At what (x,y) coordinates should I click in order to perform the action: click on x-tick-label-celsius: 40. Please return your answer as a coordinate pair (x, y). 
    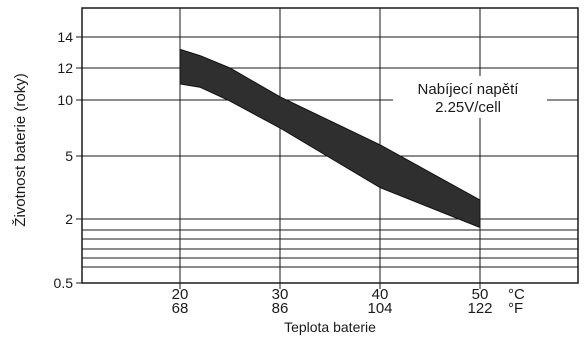
    Looking at the image, I should click on (380, 294).